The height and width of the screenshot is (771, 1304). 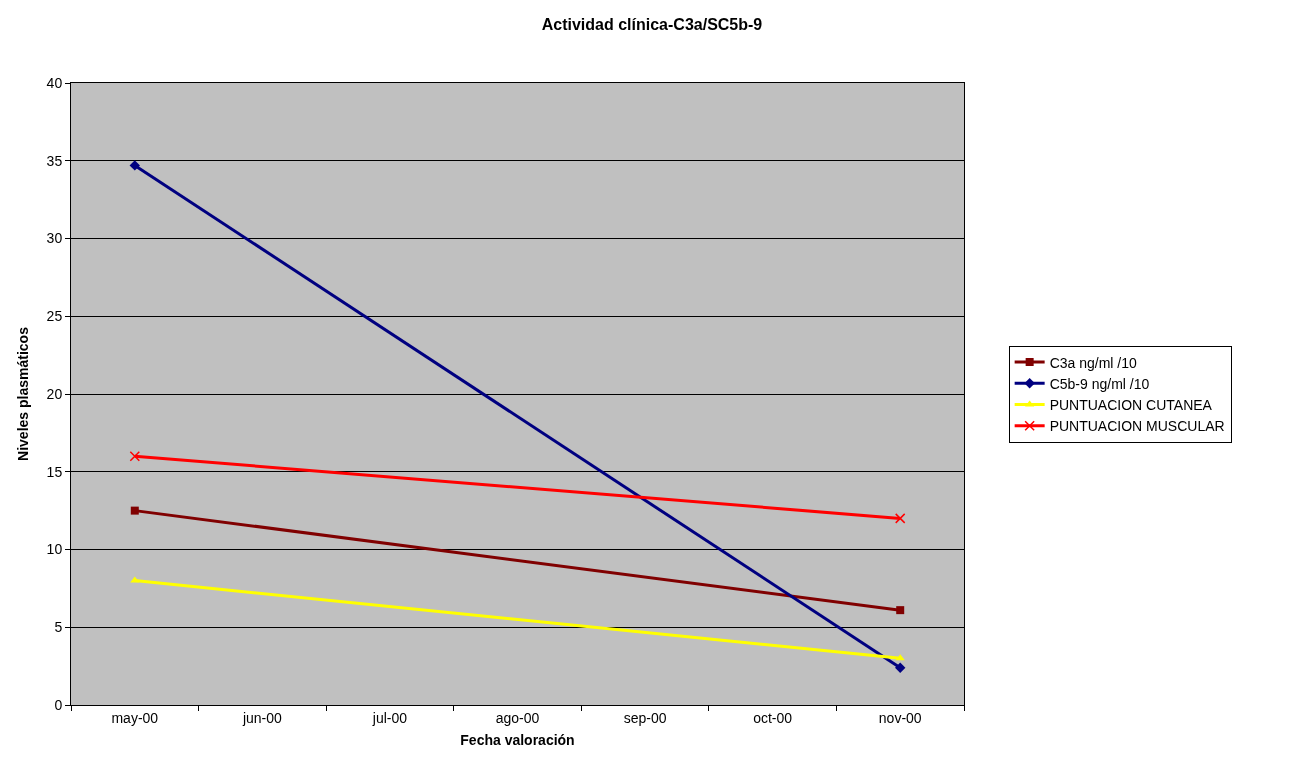 I want to click on x-tick-label: may-00, so click(x=135, y=717).